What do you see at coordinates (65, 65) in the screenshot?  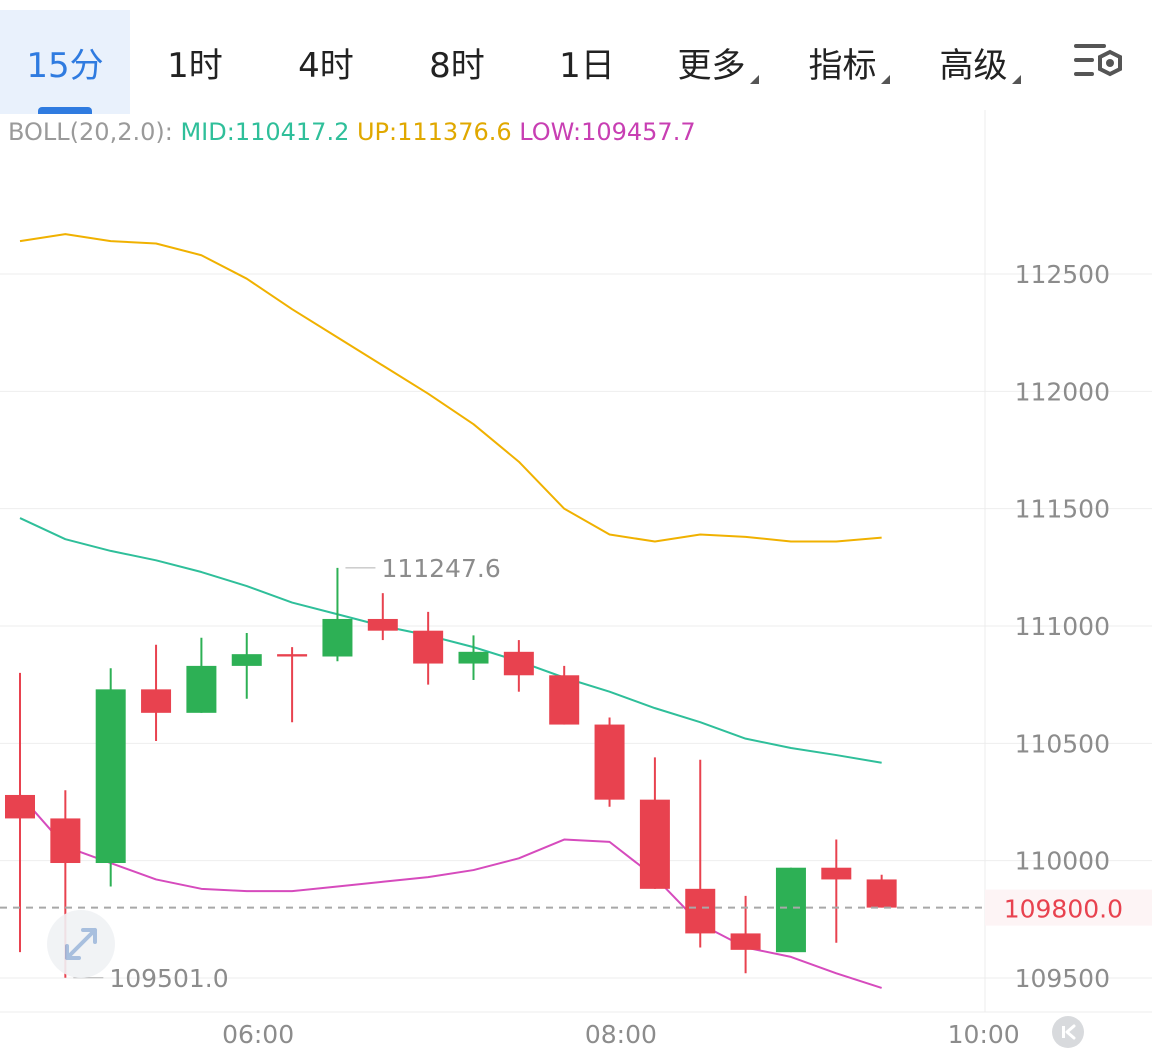 I see `tab-label: 15分` at bounding box center [65, 65].